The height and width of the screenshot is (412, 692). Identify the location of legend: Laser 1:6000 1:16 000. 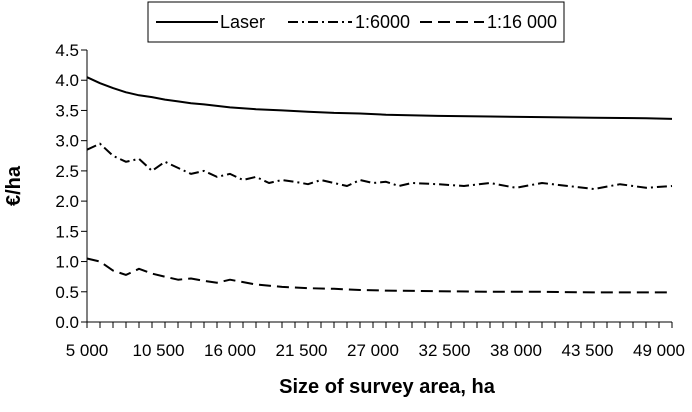
(356, 22).